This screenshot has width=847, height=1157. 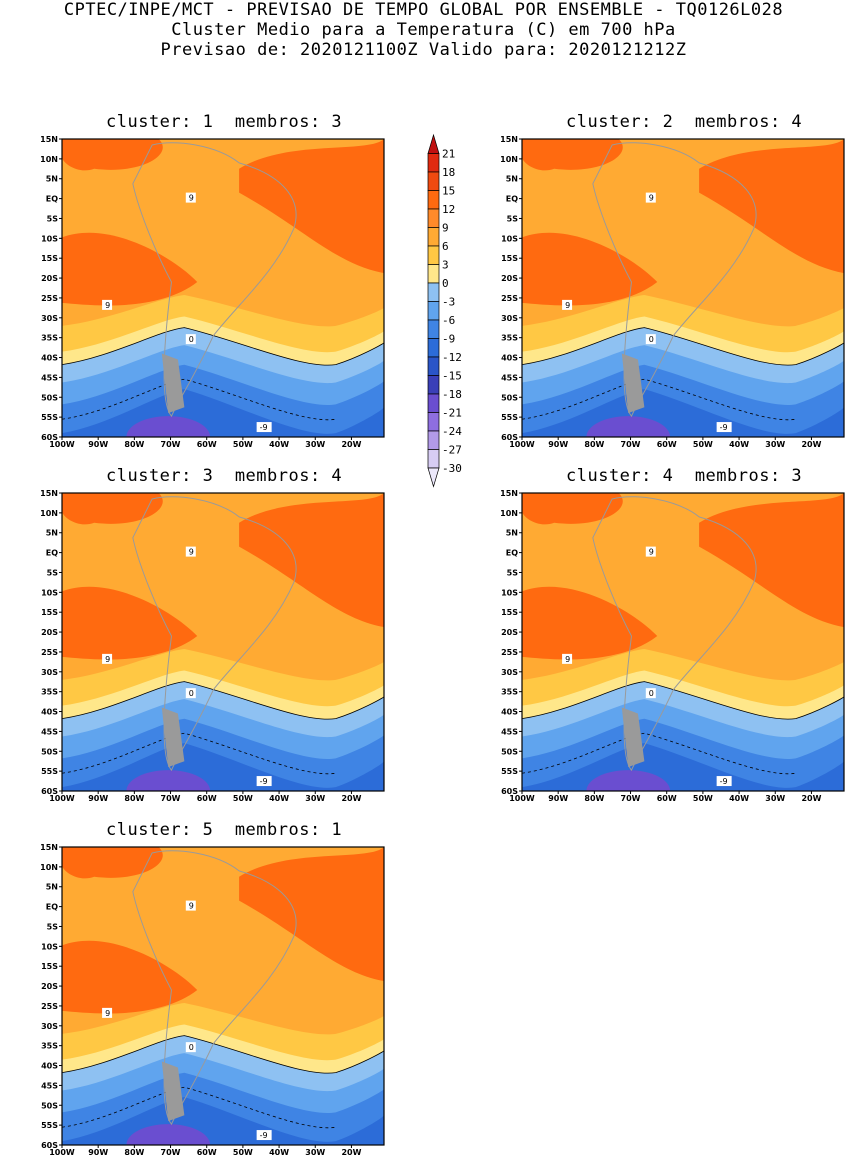 What do you see at coordinates (448, 320) in the screenshot?
I see `colorbar-label: -6` at bounding box center [448, 320].